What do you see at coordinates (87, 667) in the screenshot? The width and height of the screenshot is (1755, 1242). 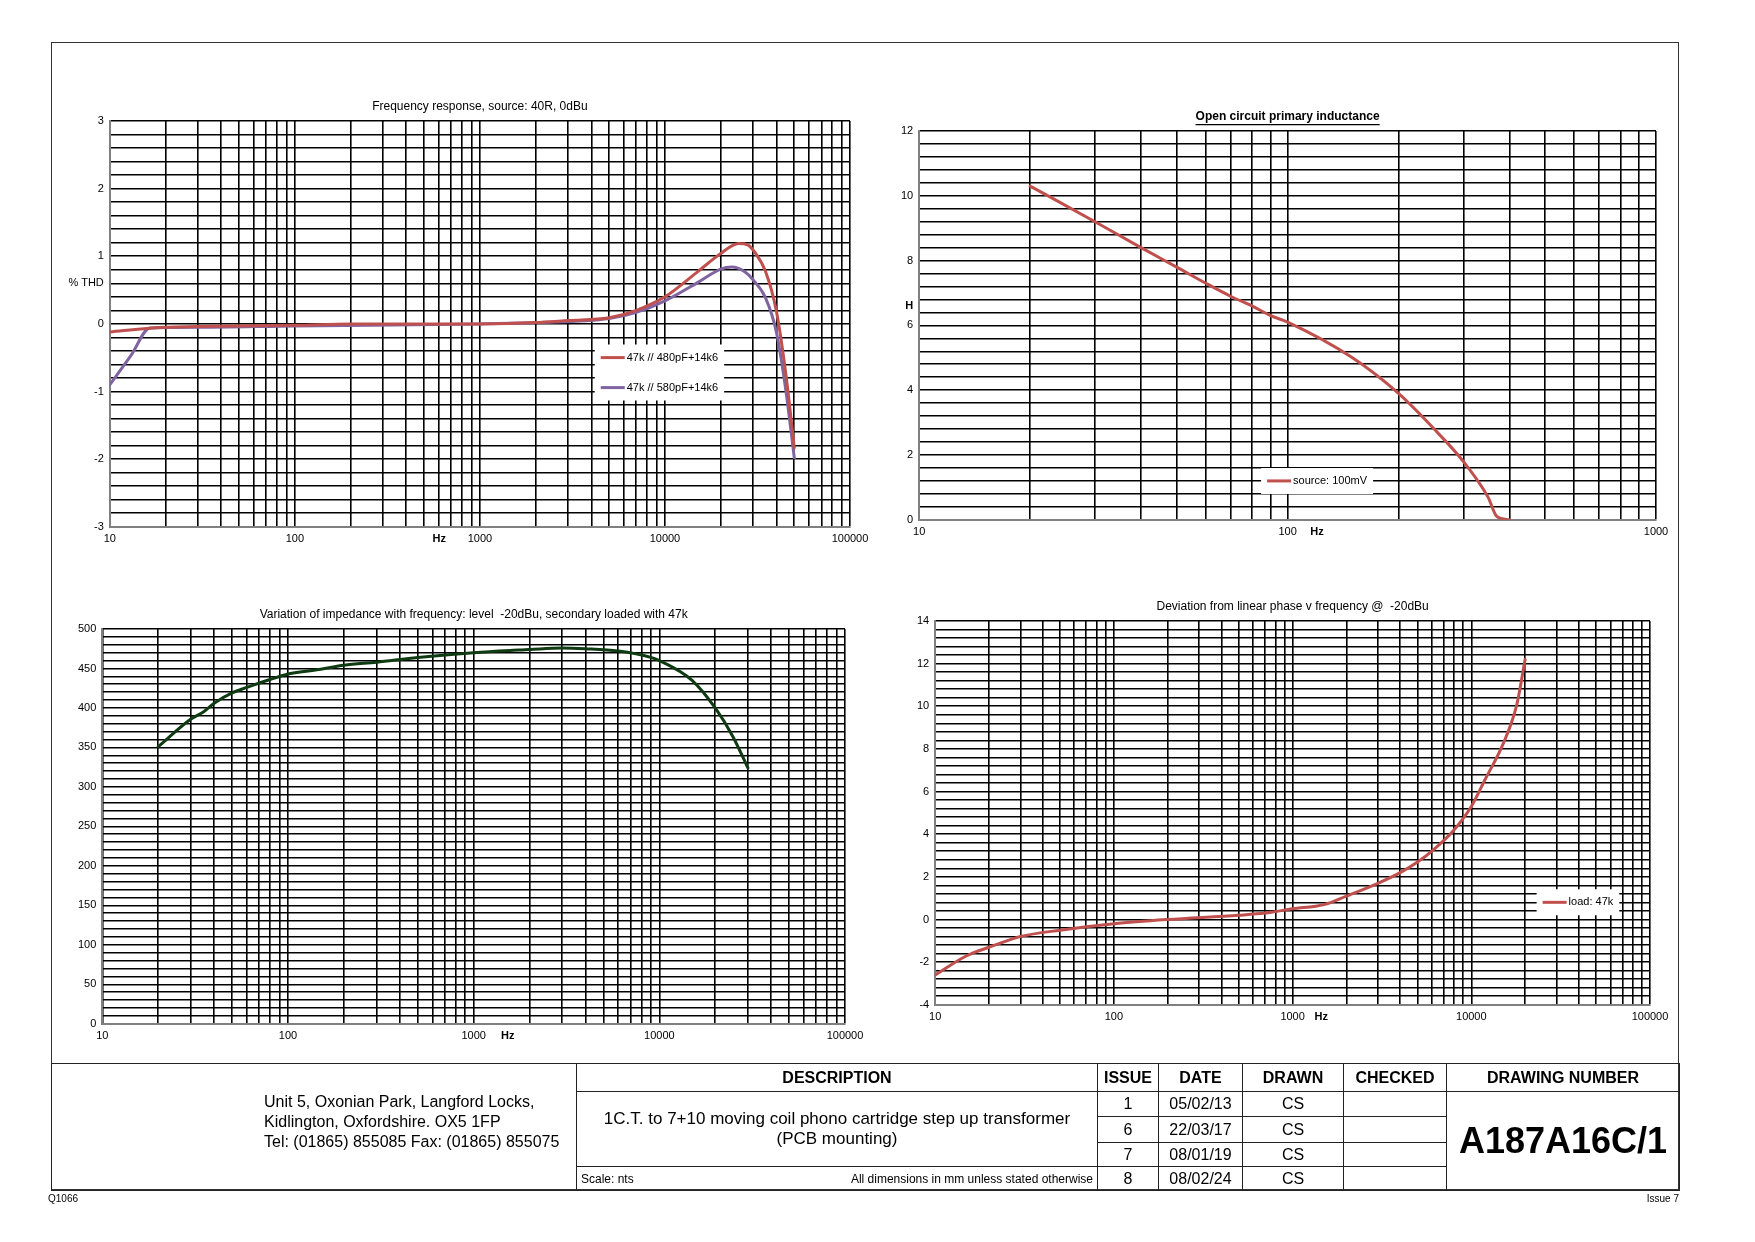 I see `y-tick-label: 450` at bounding box center [87, 667].